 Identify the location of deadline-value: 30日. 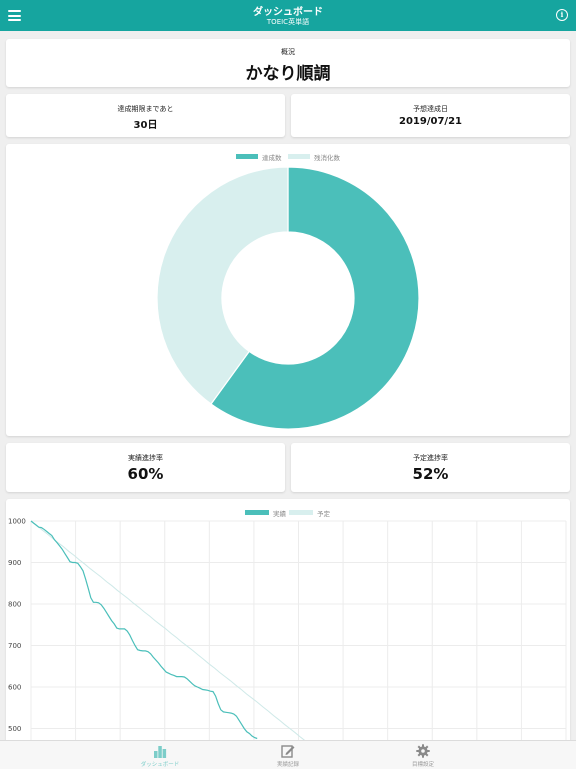
(145, 125).